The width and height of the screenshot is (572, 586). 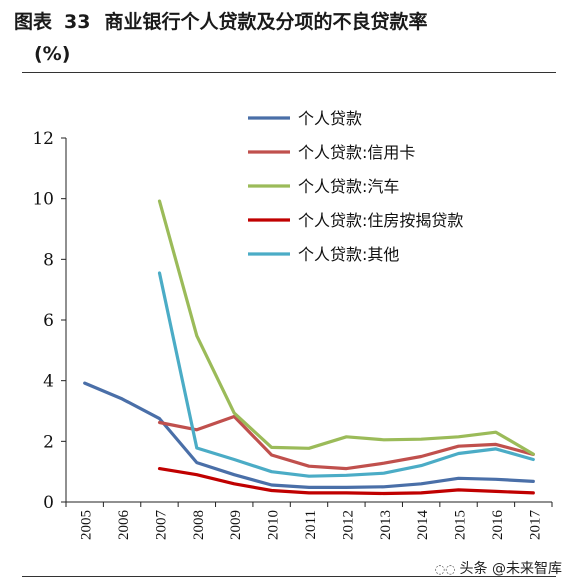 What do you see at coordinates (288, 38) in the screenshot?
I see `chart-caption: 图表 33 商业银行个人贷款及分项的不良贷款率 (%)` at bounding box center [288, 38].